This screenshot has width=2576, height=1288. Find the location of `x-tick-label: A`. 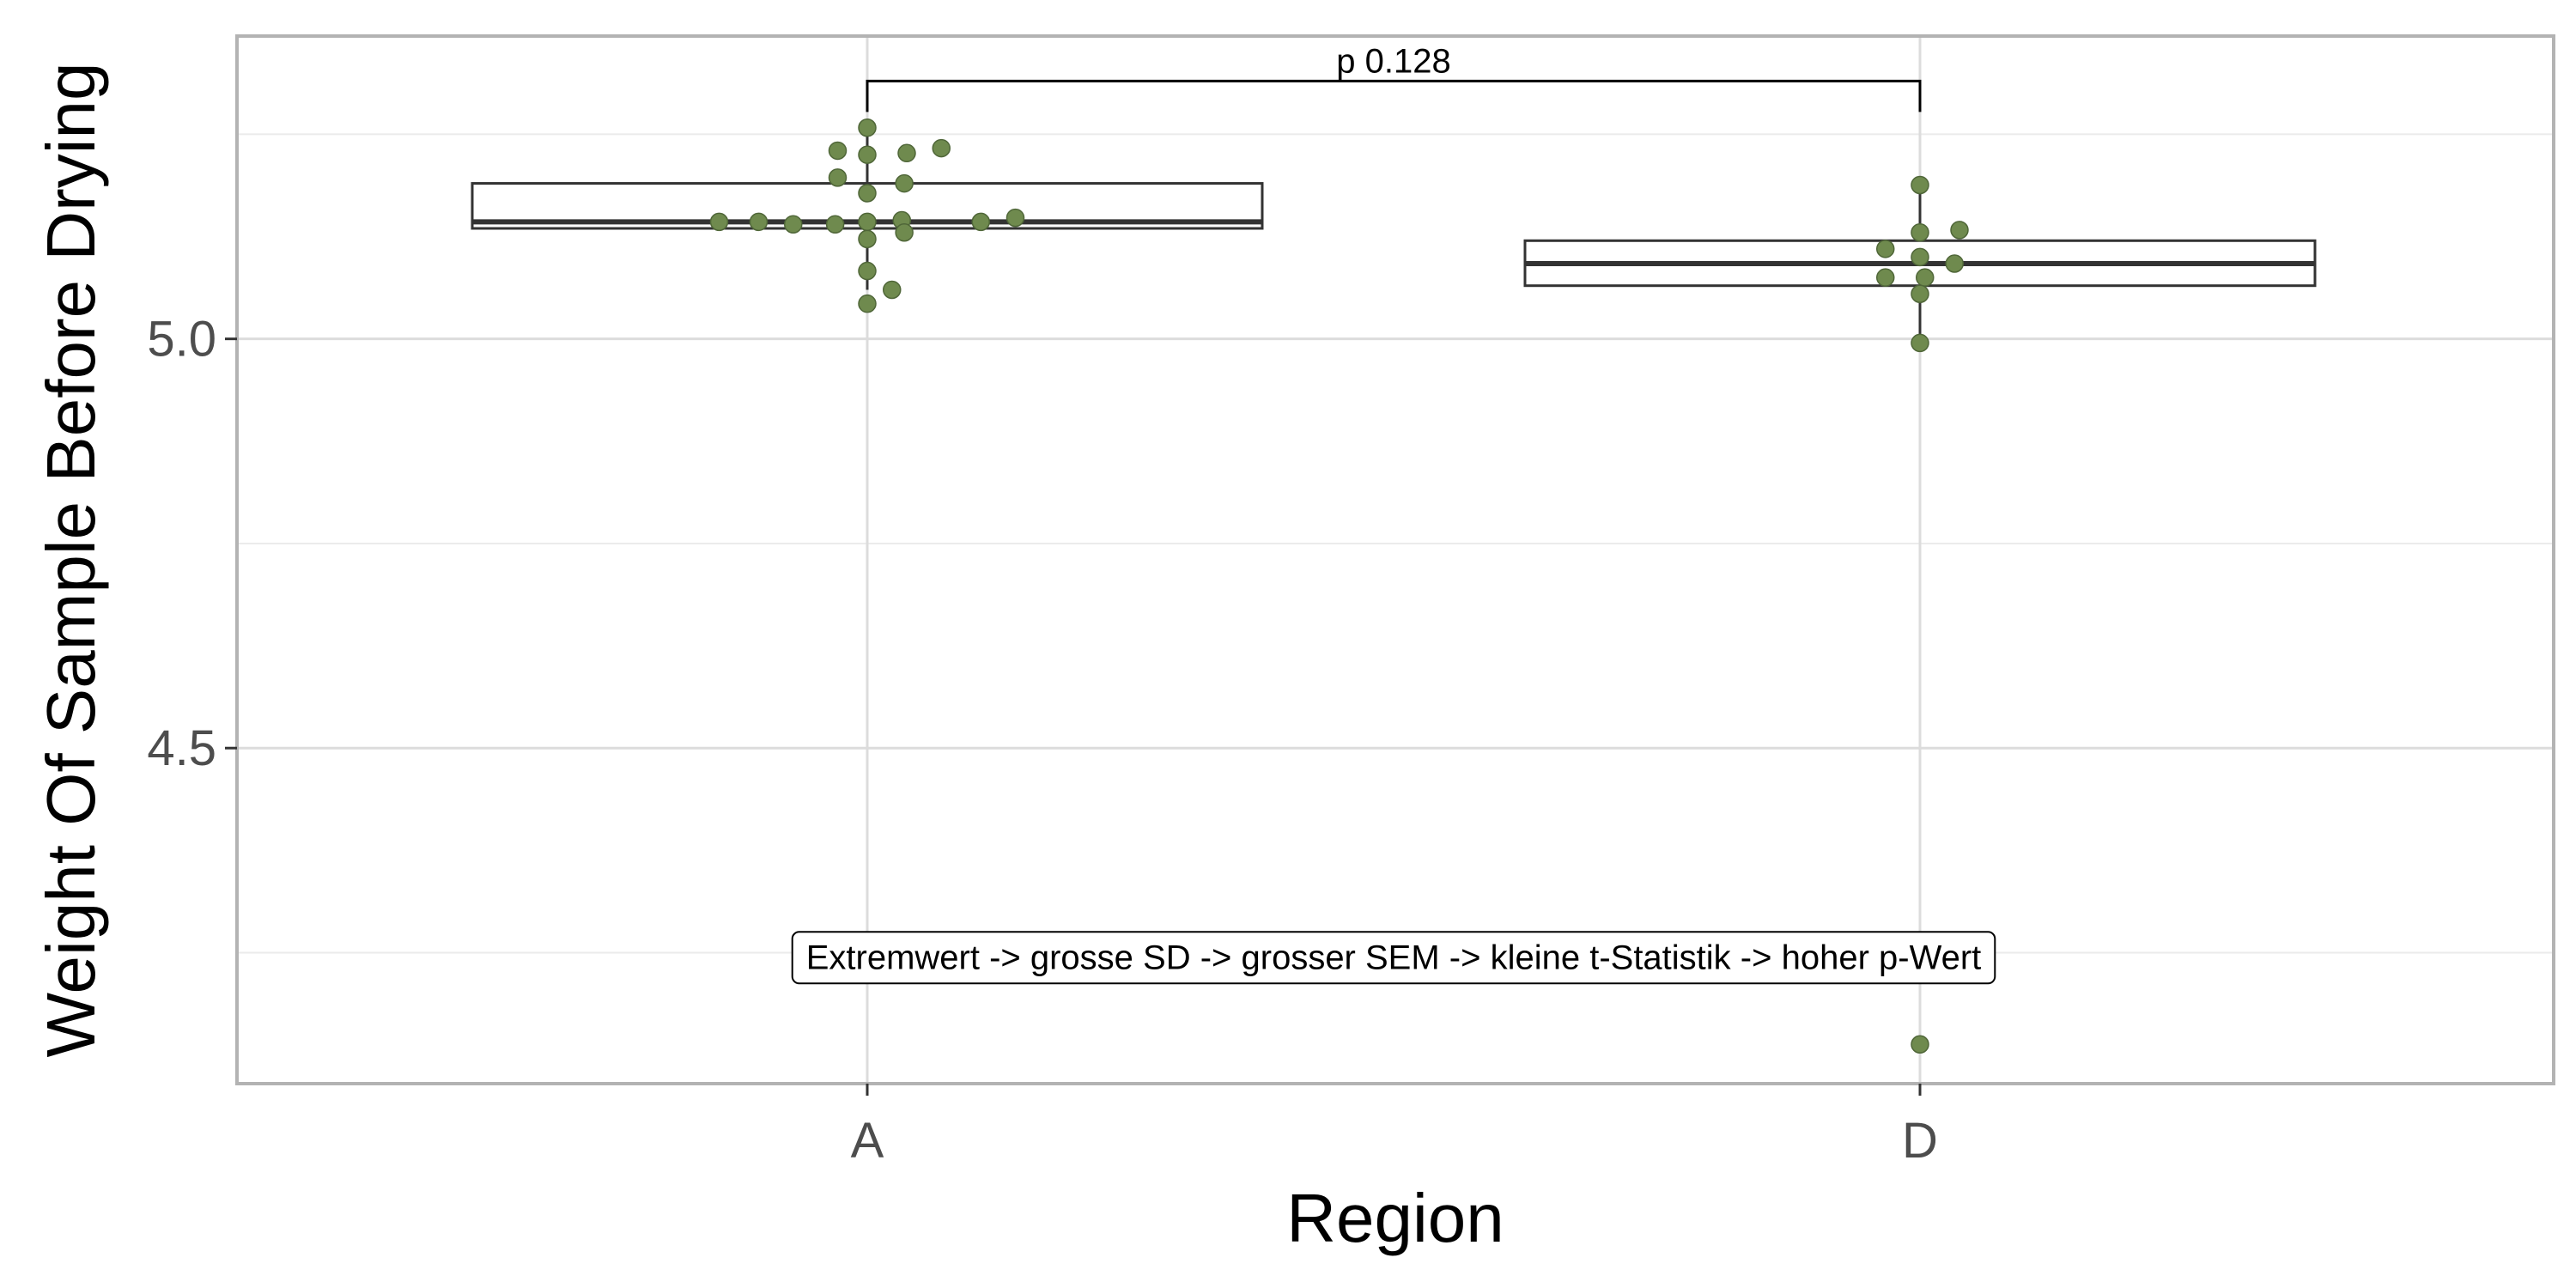

x-tick-label: A is located at coordinates (867, 1141).